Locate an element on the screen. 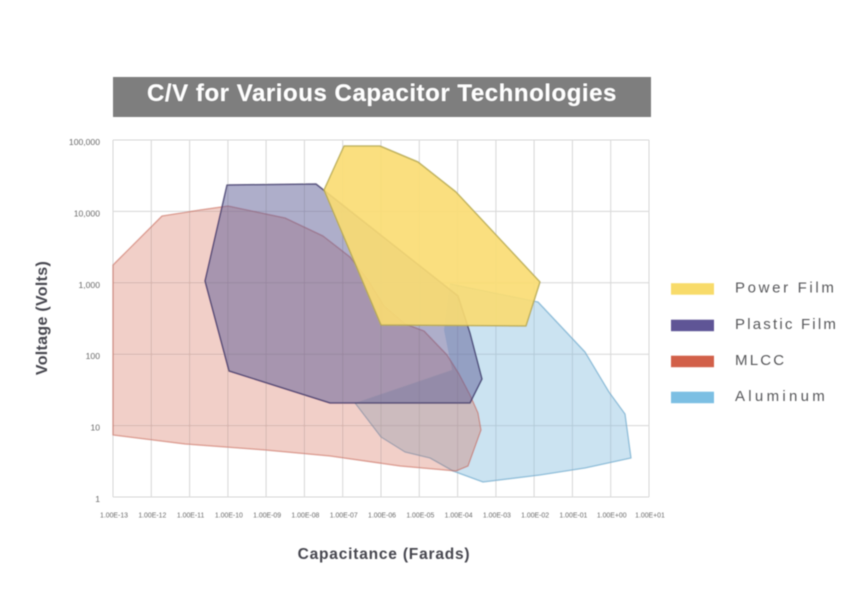 This screenshot has height=606, width=865. svg-text: Plastic Film is located at coordinates (786, 324).